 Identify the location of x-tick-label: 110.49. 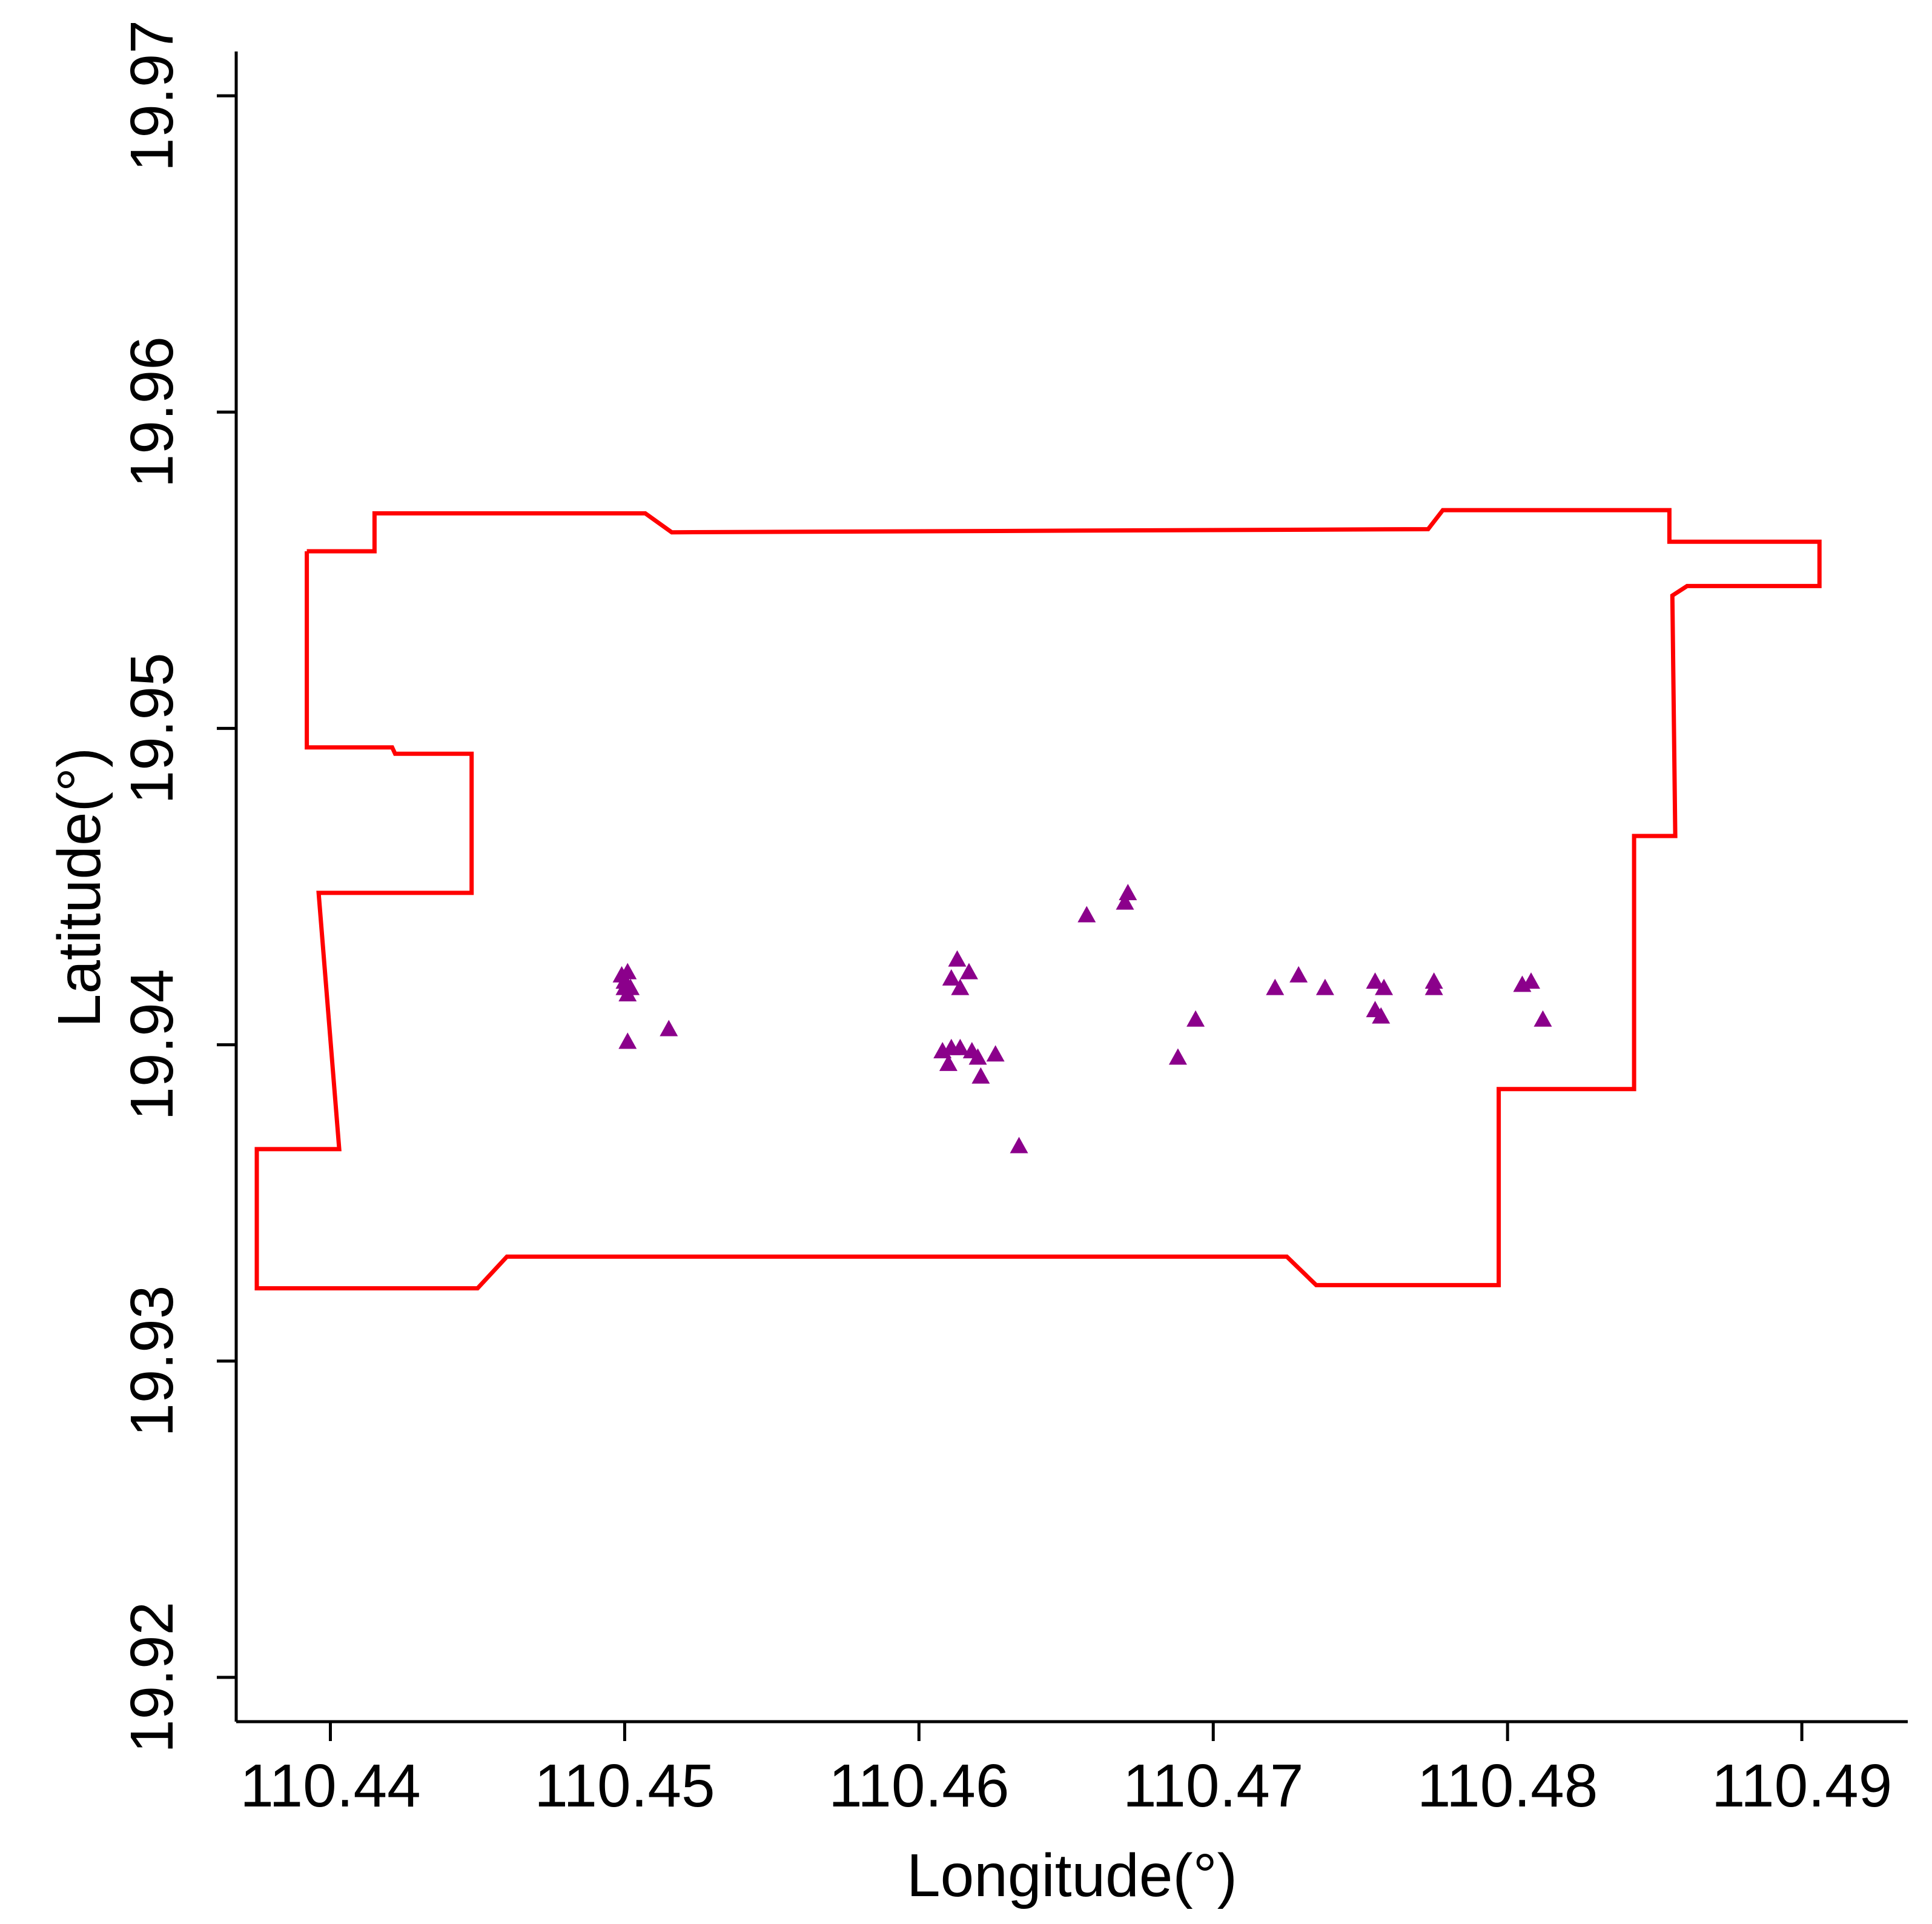
(1802, 1786).